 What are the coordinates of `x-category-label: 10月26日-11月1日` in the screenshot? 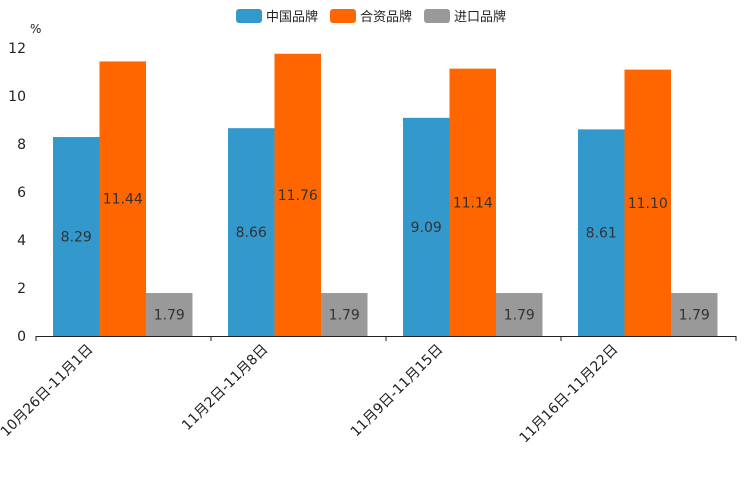 It's located at (48, 391).